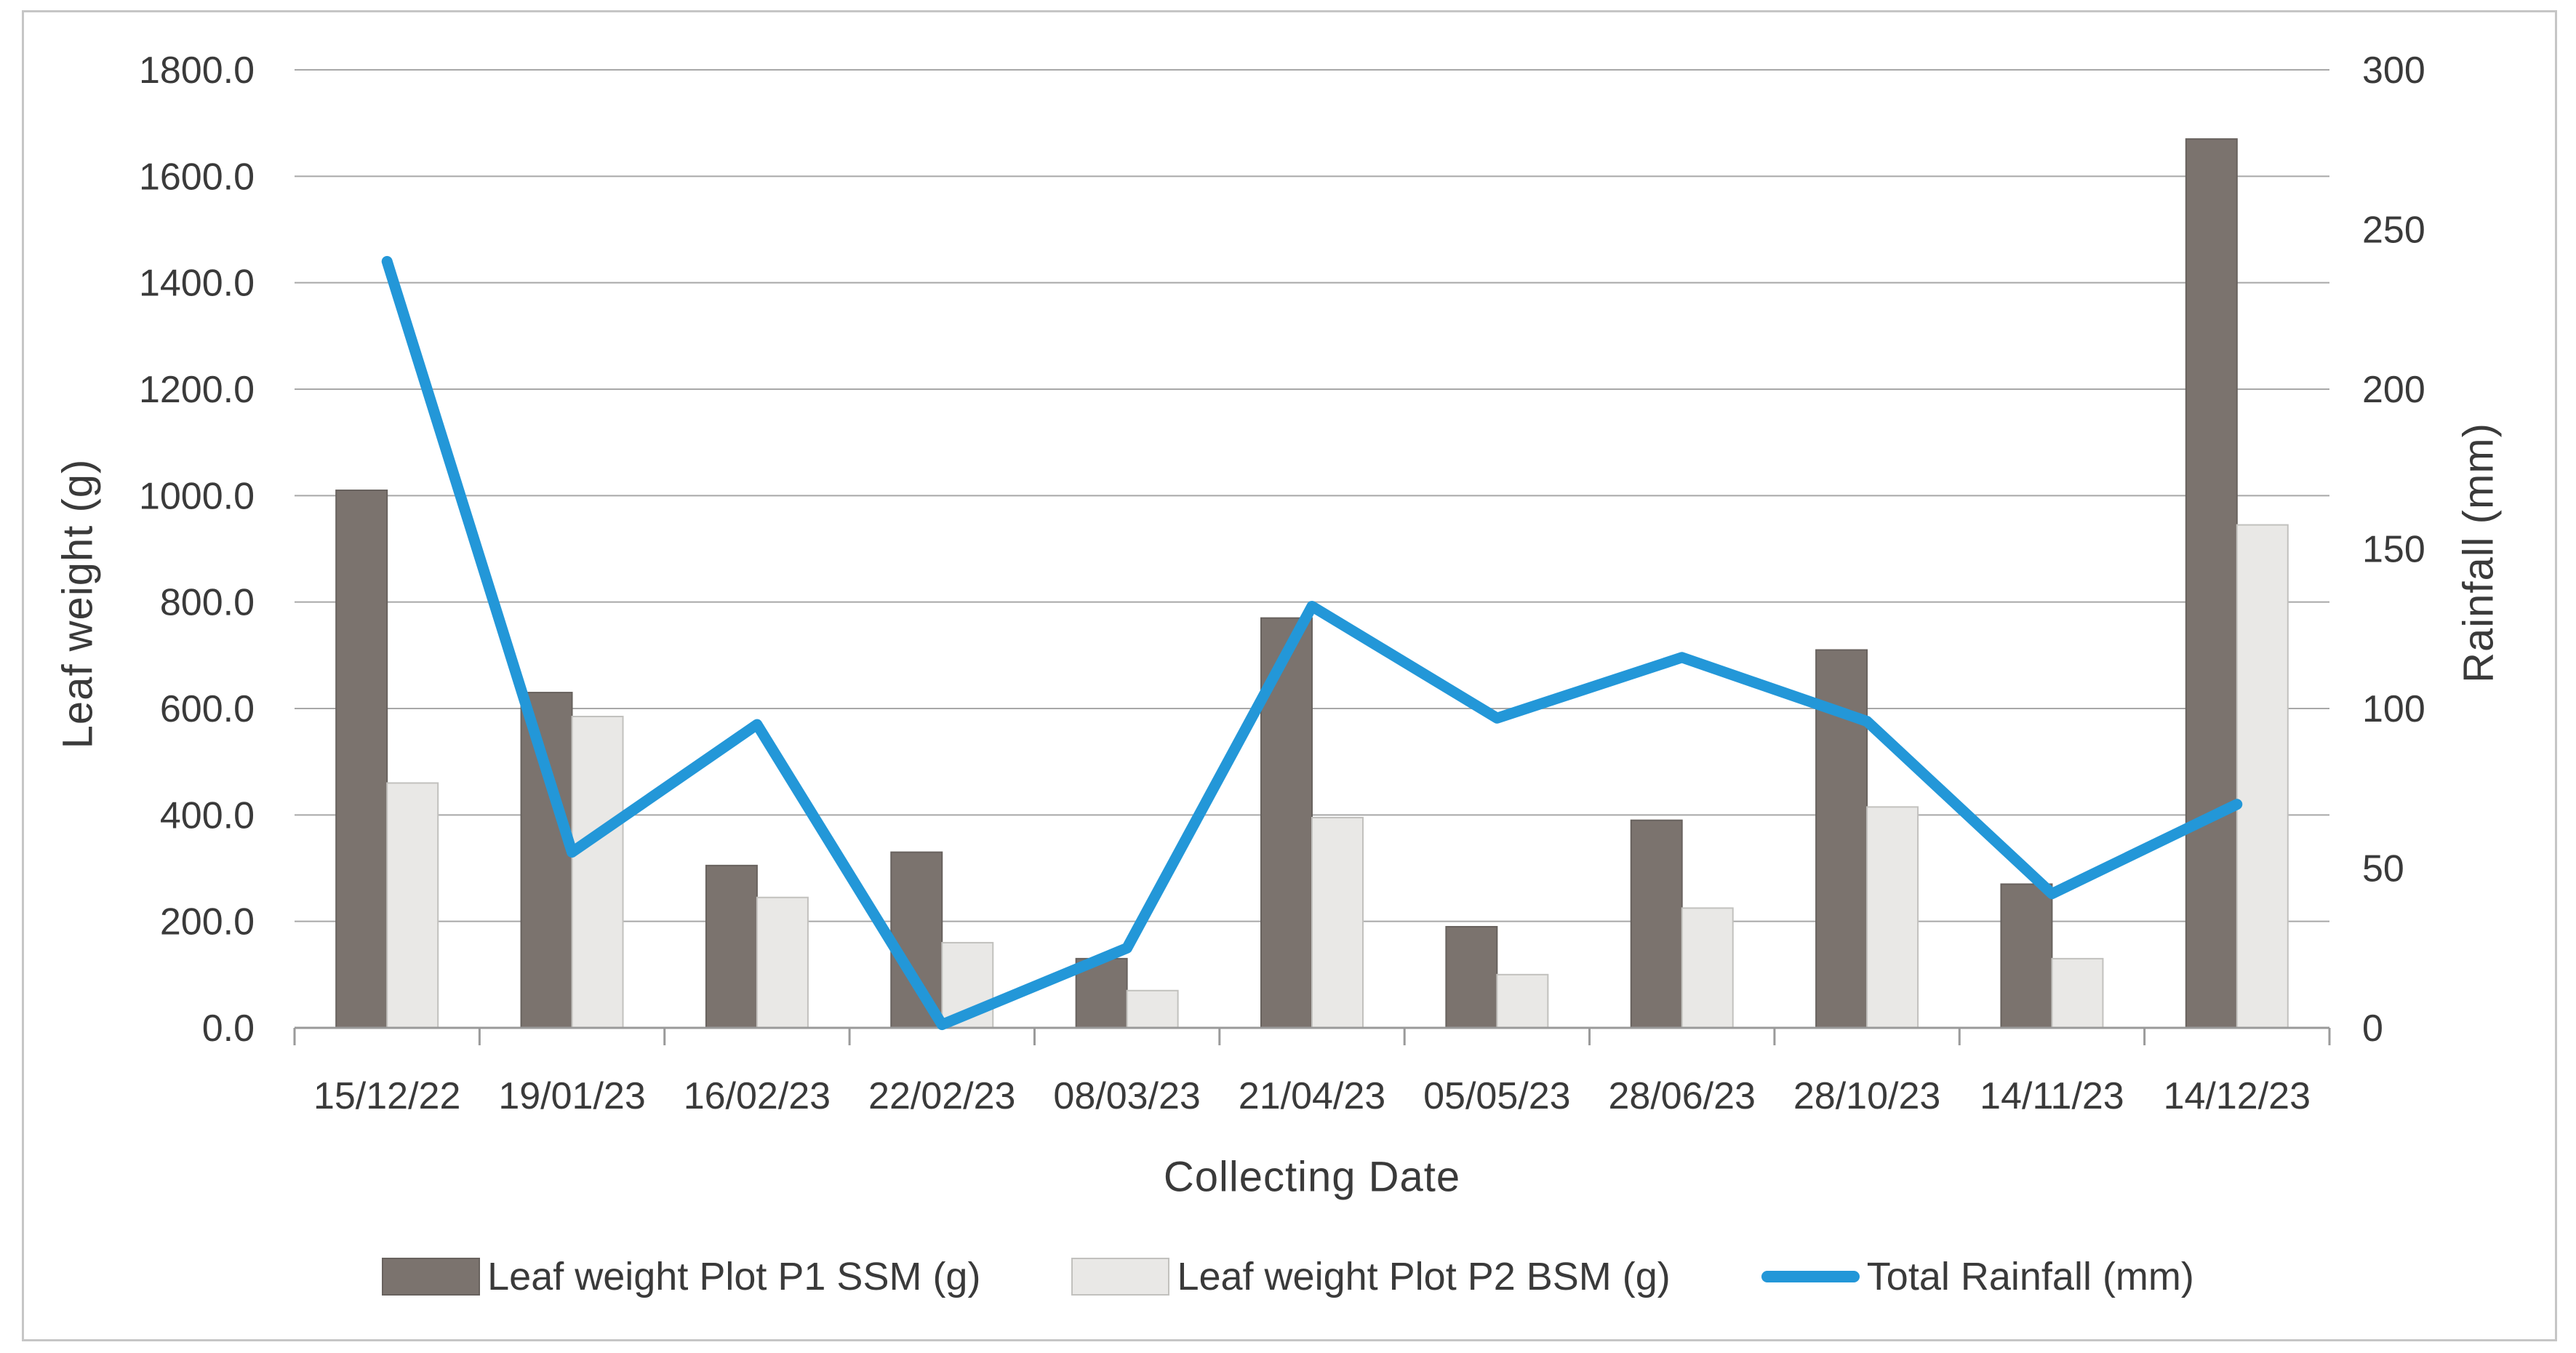 The width and height of the screenshot is (2576, 1353). Describe the element at coordinates (731, 946) in the screenshot. I see `bar-p1-ssm-16/02/23` at that location.